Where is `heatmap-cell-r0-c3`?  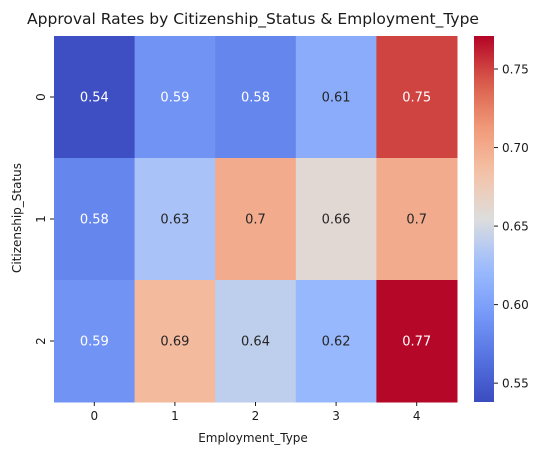
heatmap-cell-r0-c3 is located at coordinates (336, 97).